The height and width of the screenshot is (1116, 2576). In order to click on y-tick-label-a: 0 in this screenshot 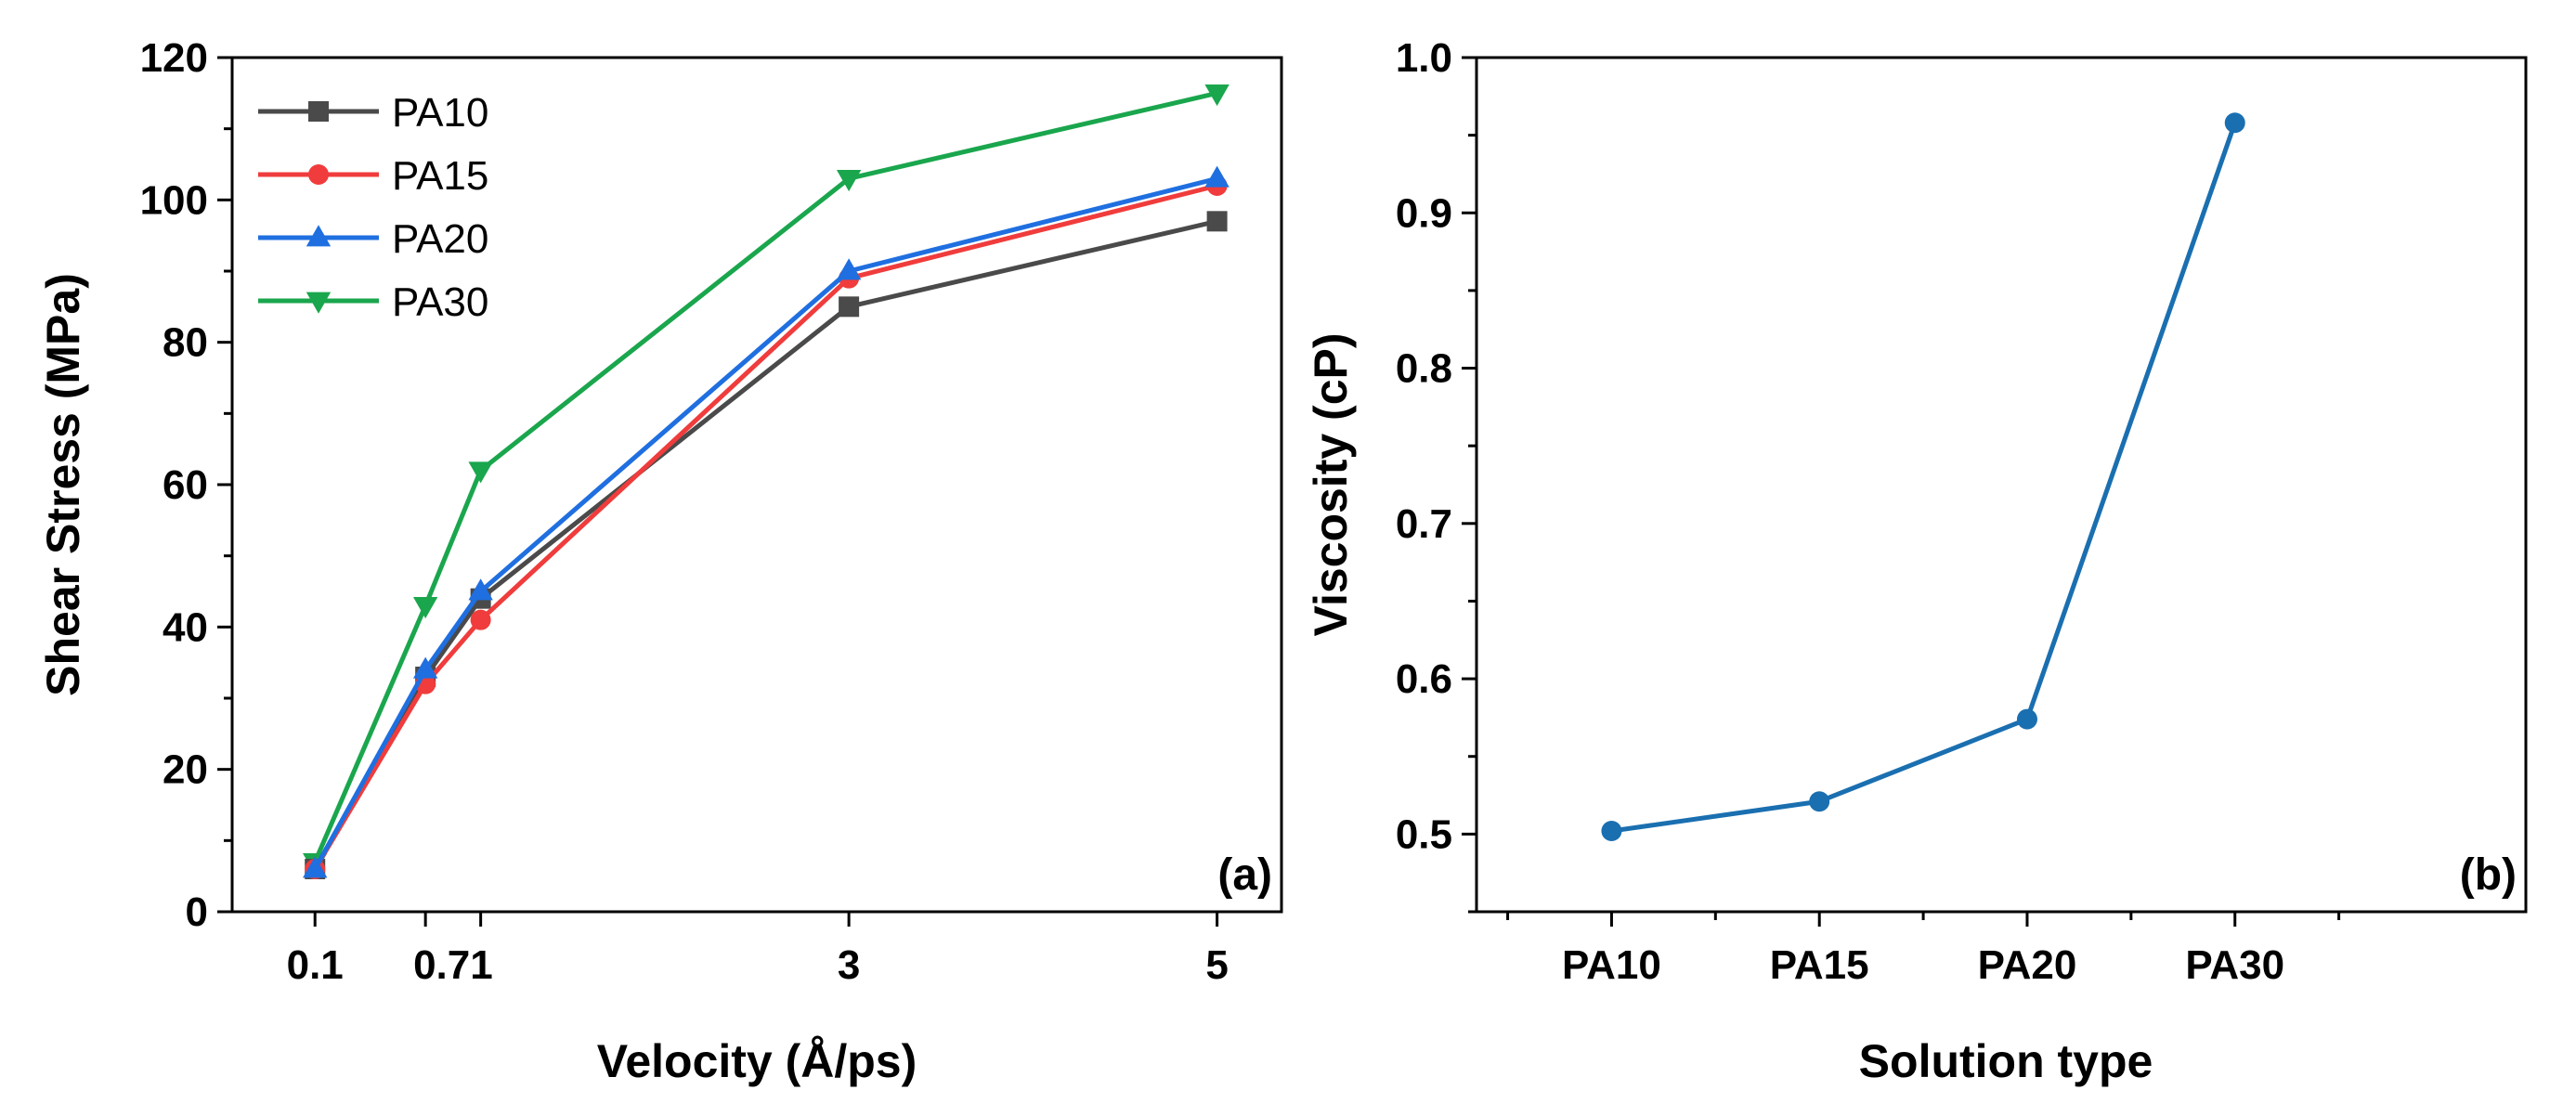, I will do `click(197, 912)`.